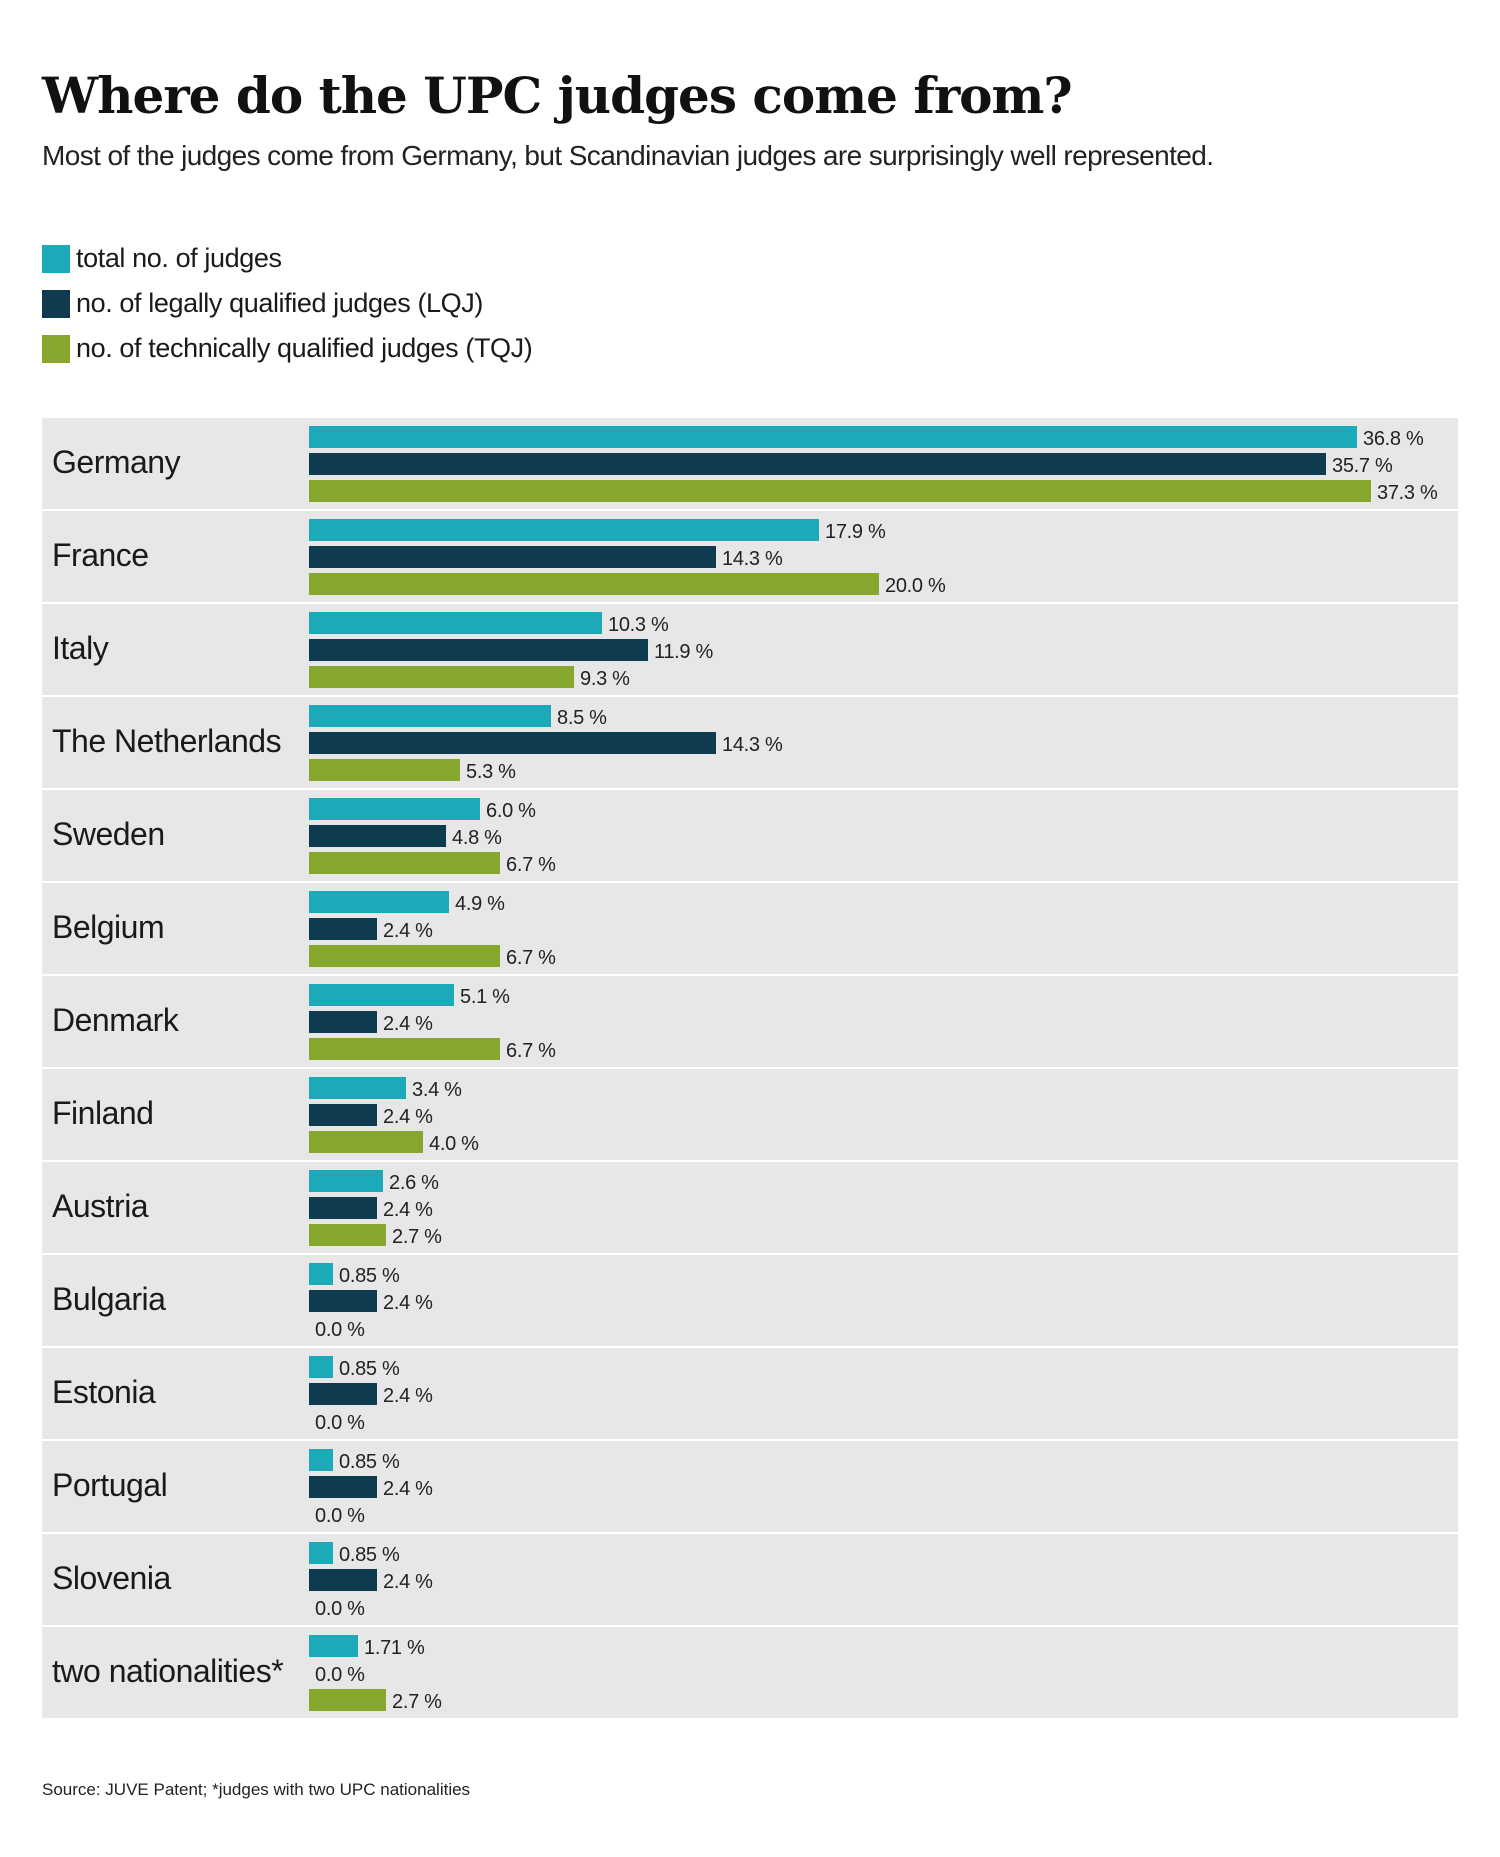 This screenshot has width=1500, height=1857. I want to click on value-label-total: 10.3 %, so click(638, 625).